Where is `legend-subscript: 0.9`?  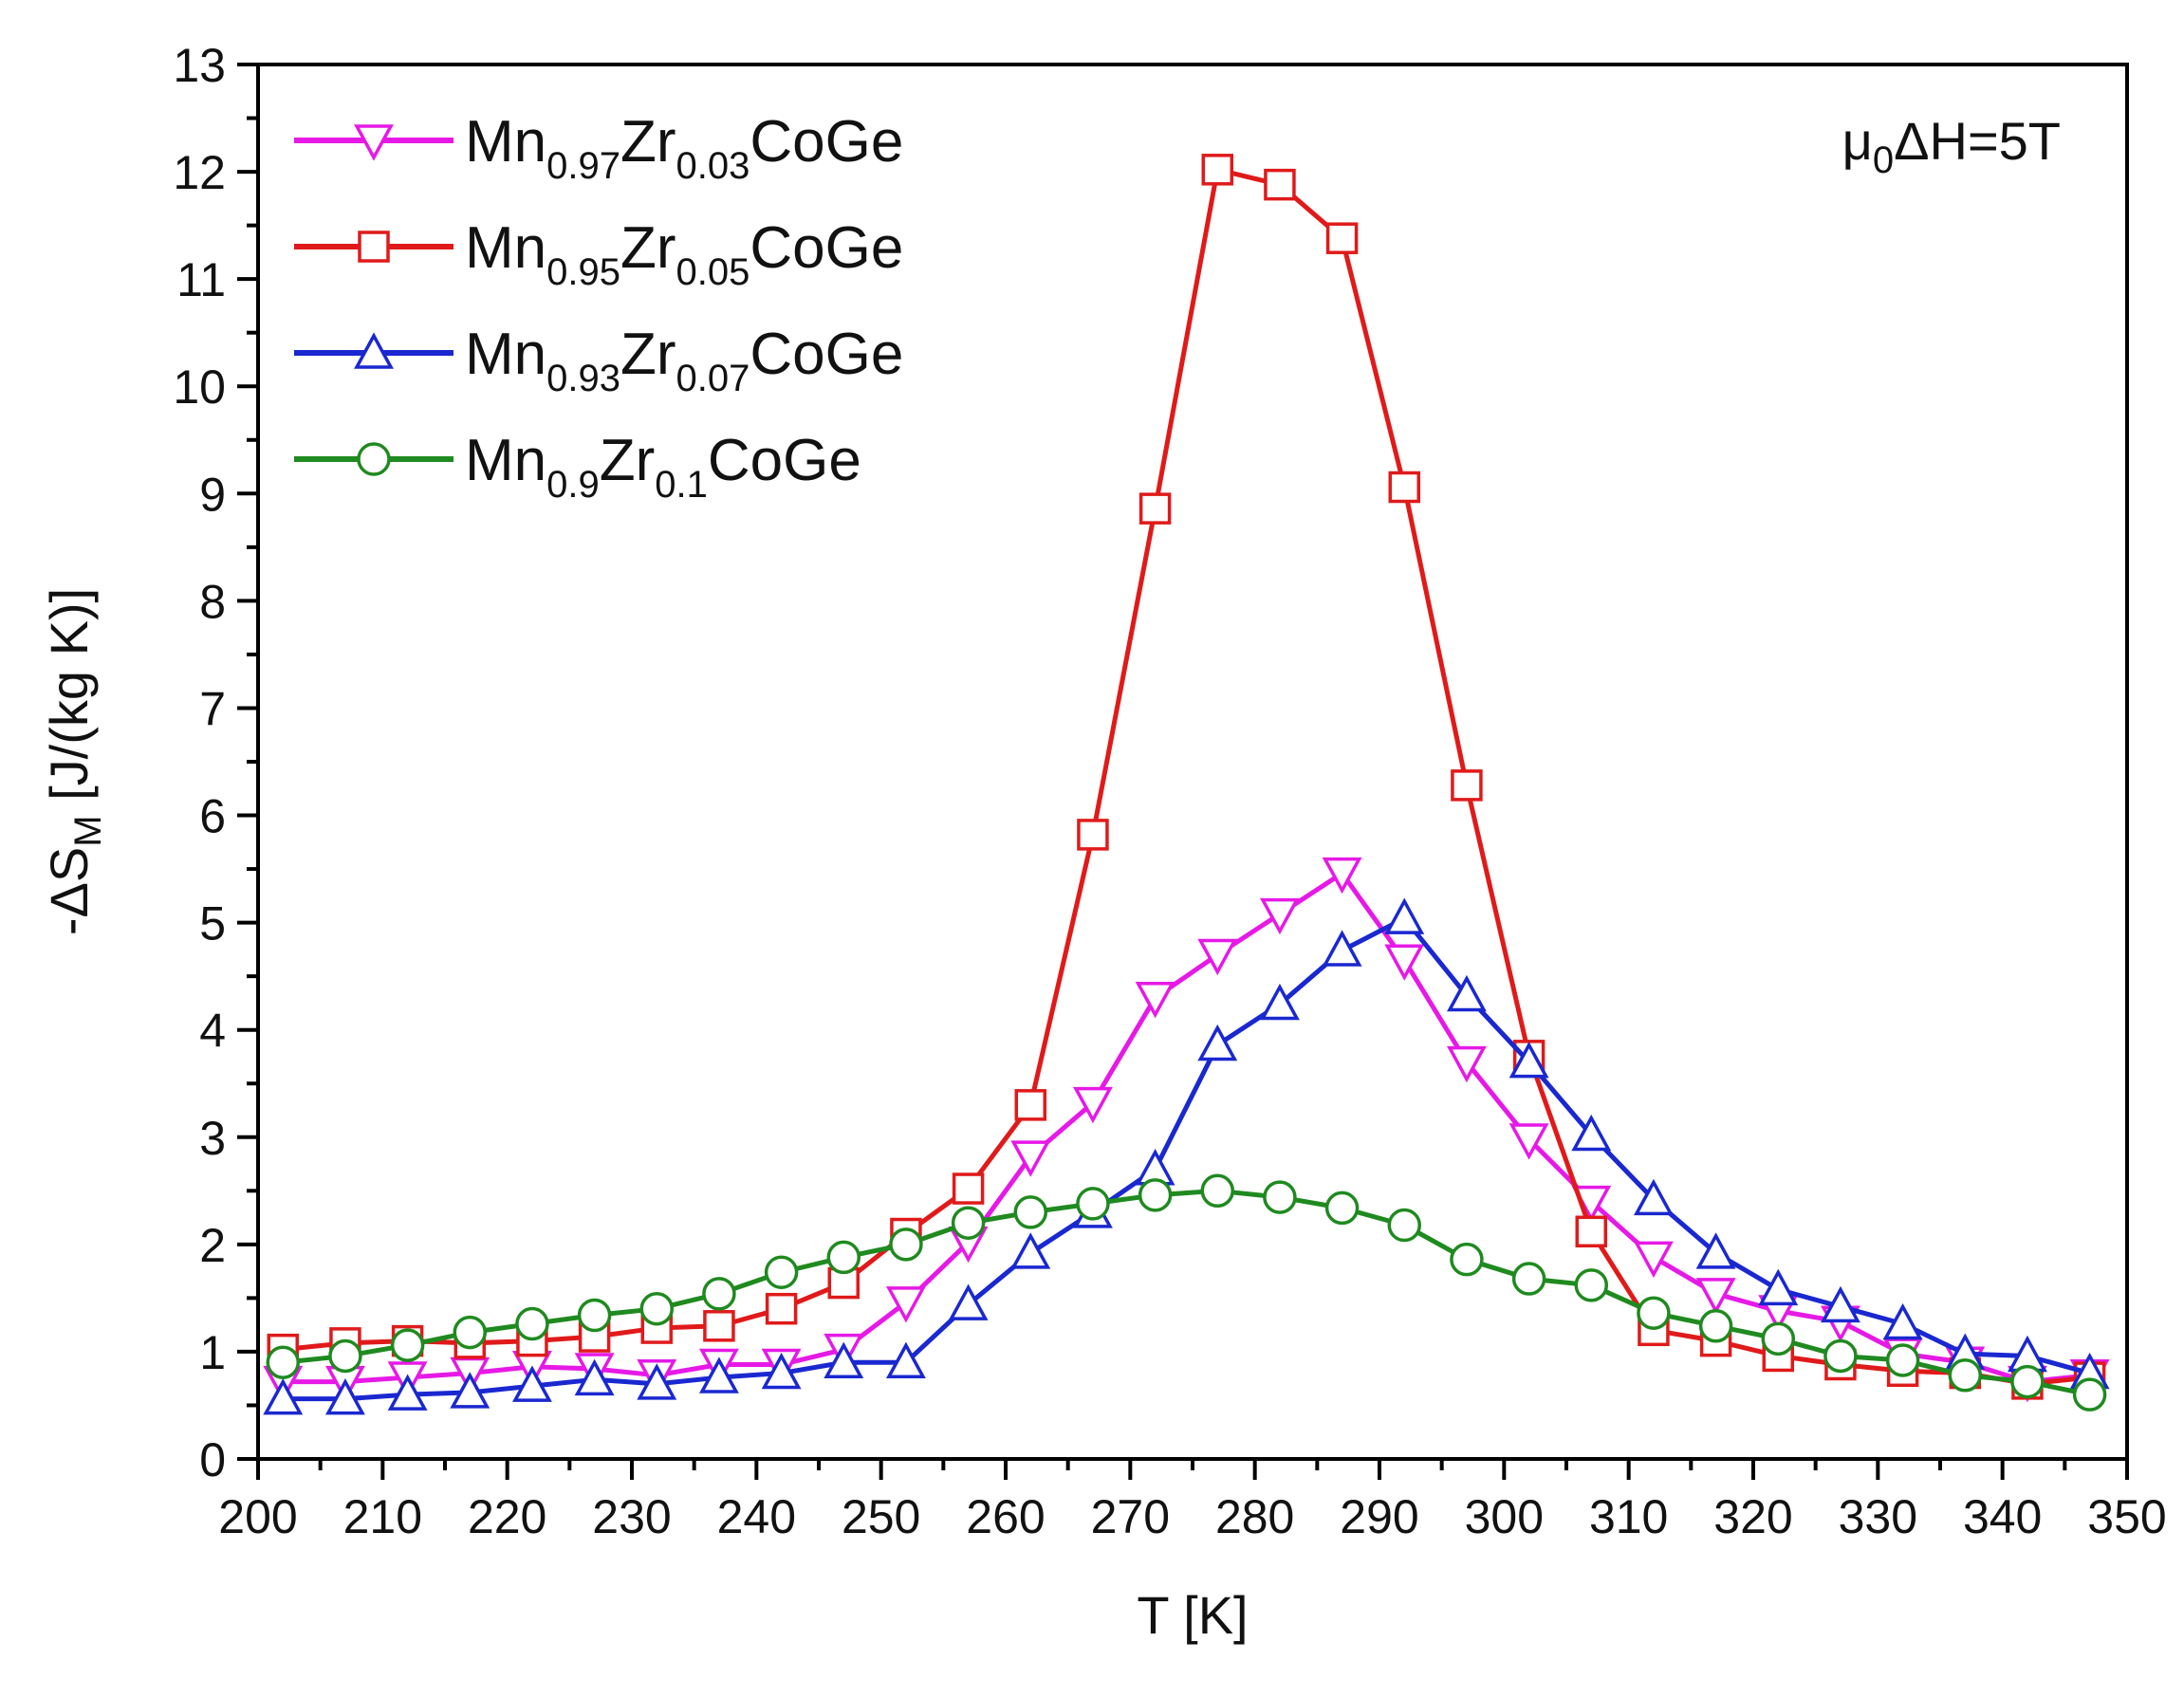
legend-subscript: 0.9 is located at coordinates (573, 485).